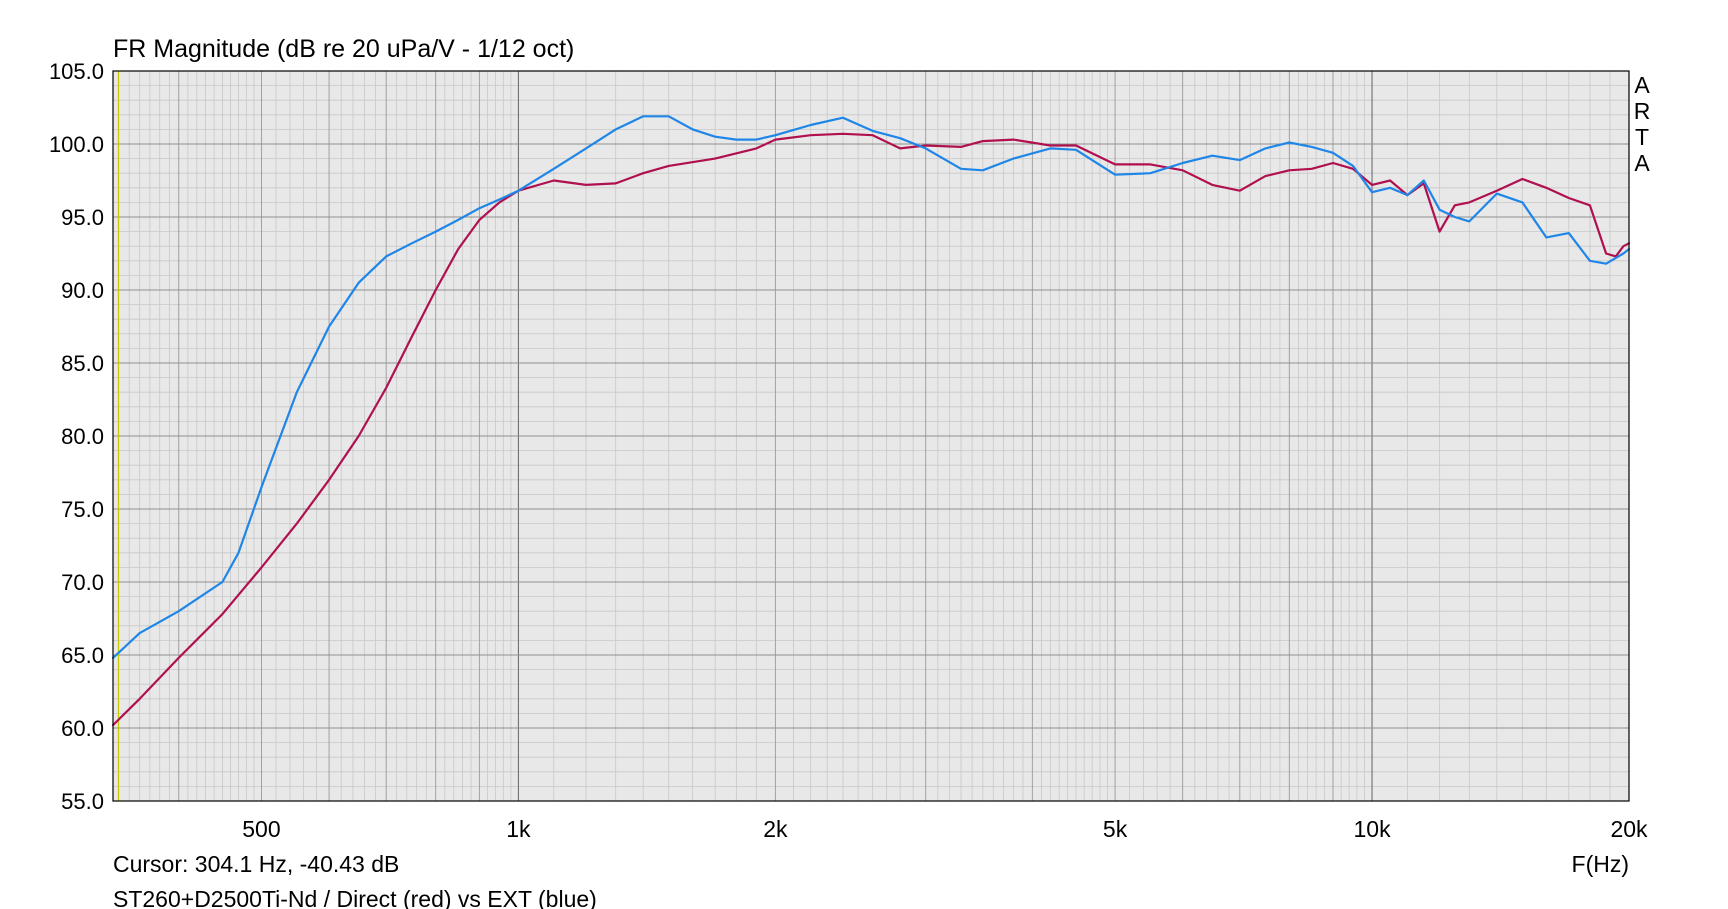 Image resolution: width=1728 pixels, height=909 pixels. What do you see at coordinates (82, 509) in the screenshot?
I see `y-tick-label: 75.0` at bounding box center [82, 509].